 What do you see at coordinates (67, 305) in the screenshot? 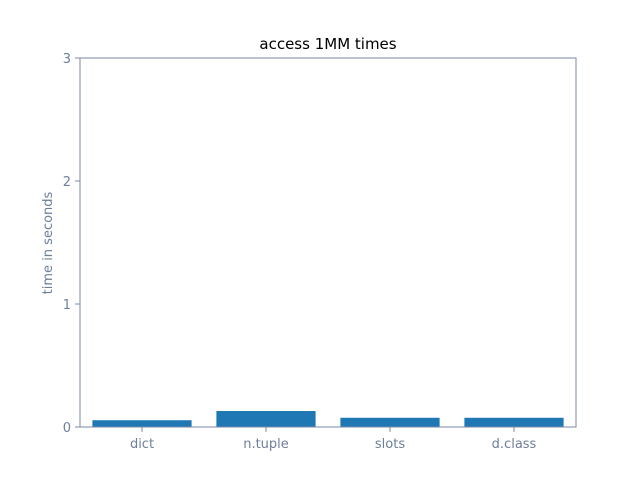
I see `y-tick-label: 1` at bounding box center [67, 305].